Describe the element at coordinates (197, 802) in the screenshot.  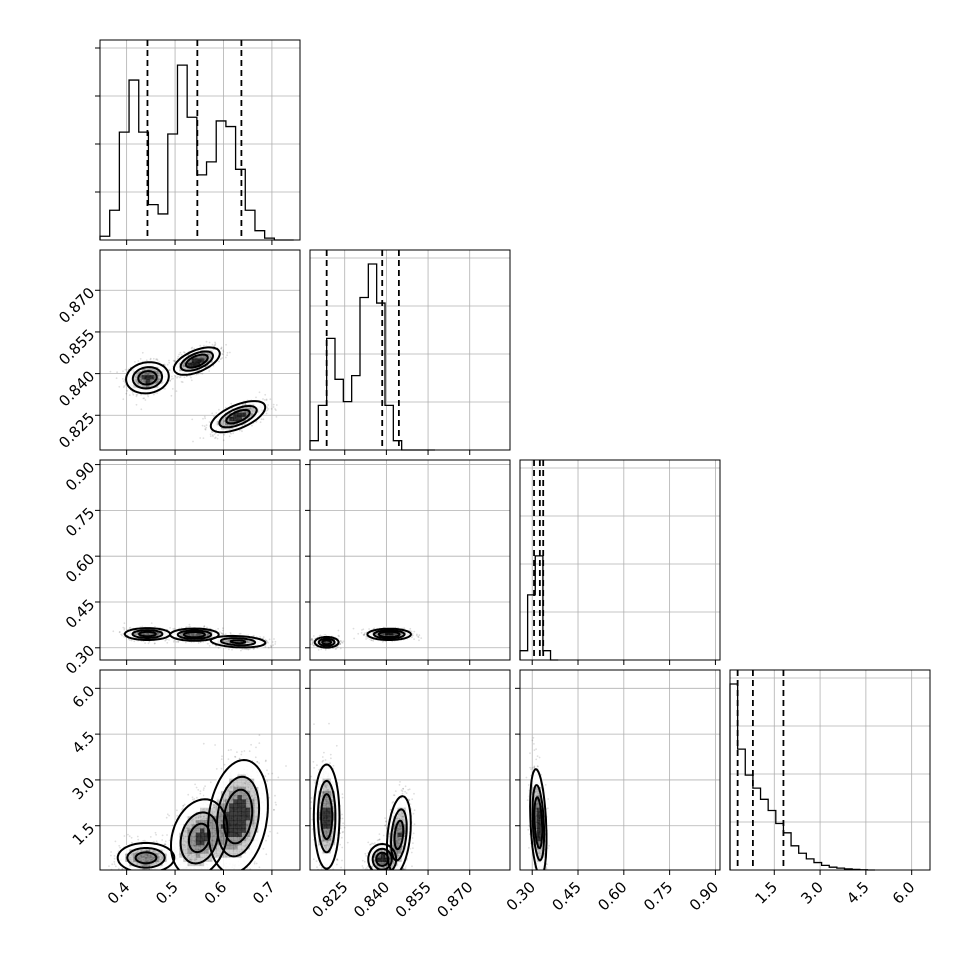
I see `pair-0-3-panel` at that location.